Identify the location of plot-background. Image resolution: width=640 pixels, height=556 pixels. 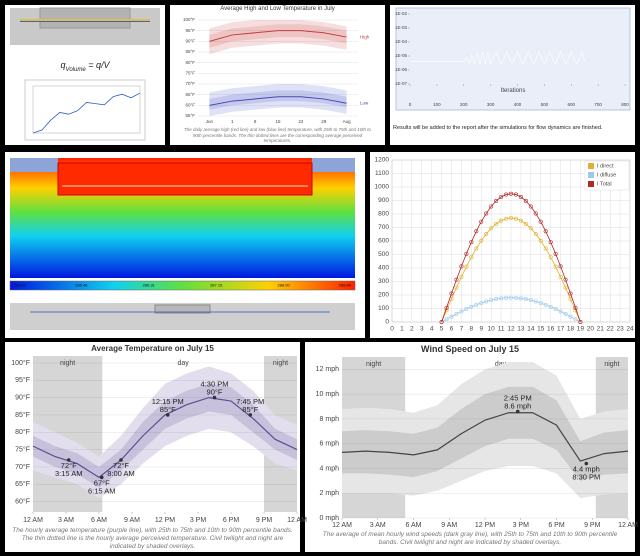
(513, 59).